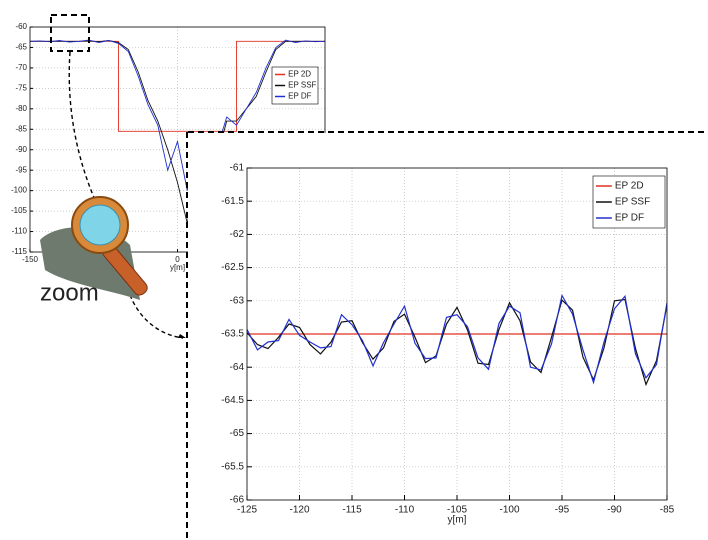 The height and width of the screenshot is (540, 708). Describe the element at coordinates (614, 510) in the screenshot. I see `x-tick-label: -90` at that location.